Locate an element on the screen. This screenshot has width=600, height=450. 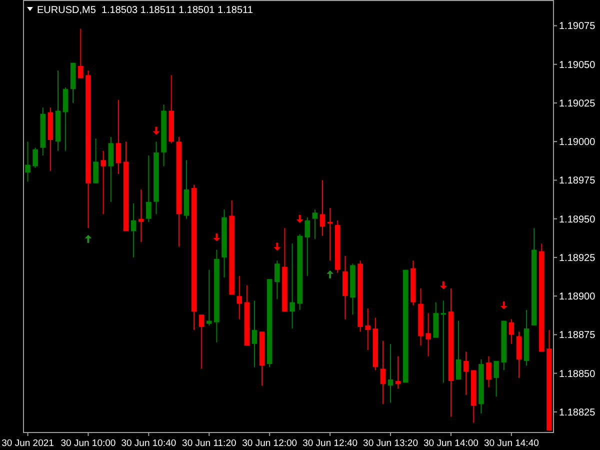
x-tick-label: 30 Jun 12:00 is located at coordinates (270, 443).